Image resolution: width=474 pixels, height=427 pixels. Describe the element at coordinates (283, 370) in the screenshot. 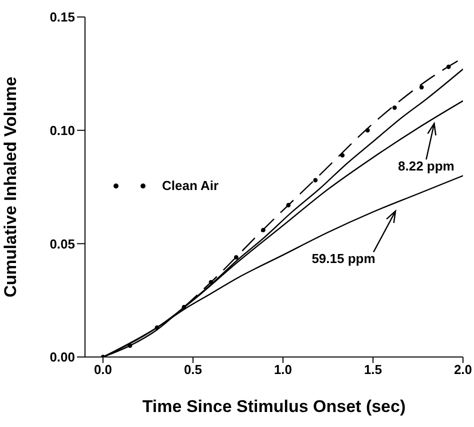

I see `x-tick-label: 1.0` at that location.